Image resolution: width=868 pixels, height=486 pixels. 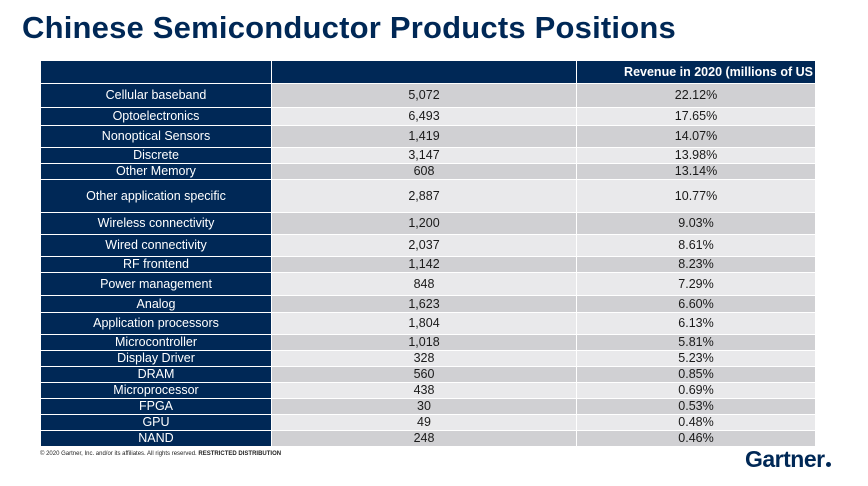 I want to click on share-cell: 7.29%, so click(x=696, y=284).